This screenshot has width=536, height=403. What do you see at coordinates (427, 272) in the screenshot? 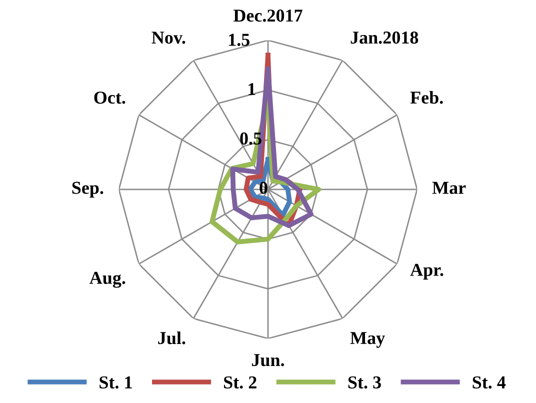
I see `spoke-label: Apr.` at bounding box center [427, 272].